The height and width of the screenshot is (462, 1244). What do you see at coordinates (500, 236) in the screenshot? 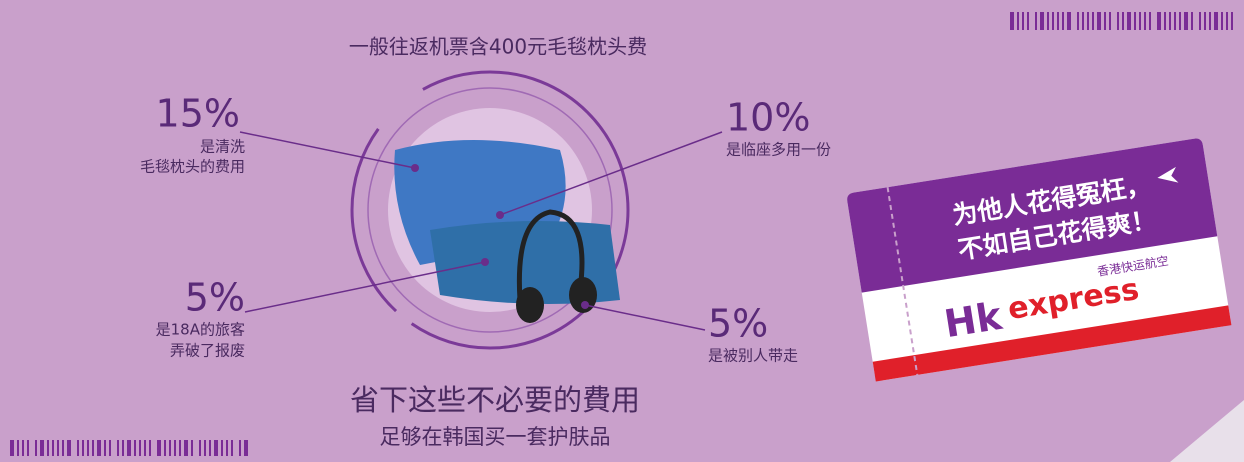
I see `leader-dots` at bounding box center [500, 236].